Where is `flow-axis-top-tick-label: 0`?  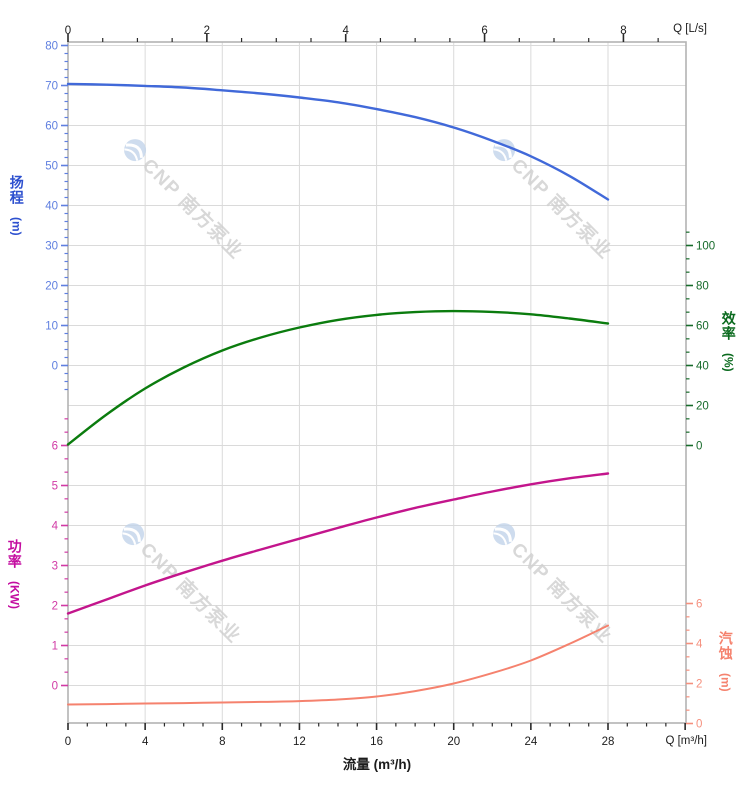
flow-axis-top-tick-label: 0 is located at coordinates (68, 31).